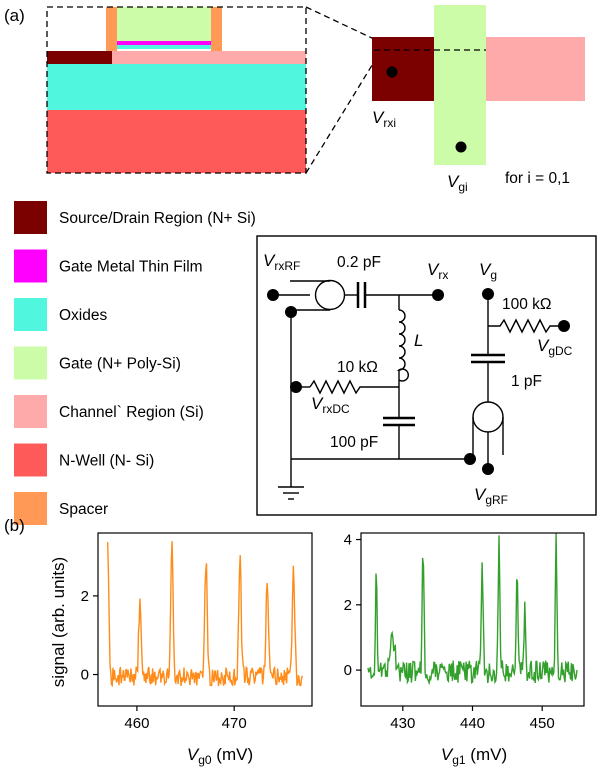 The height and width of the screenshot is (774, 600). Describe the element at coordinates (216, 29) in the screenshot. I see `spacer-right` at that location.